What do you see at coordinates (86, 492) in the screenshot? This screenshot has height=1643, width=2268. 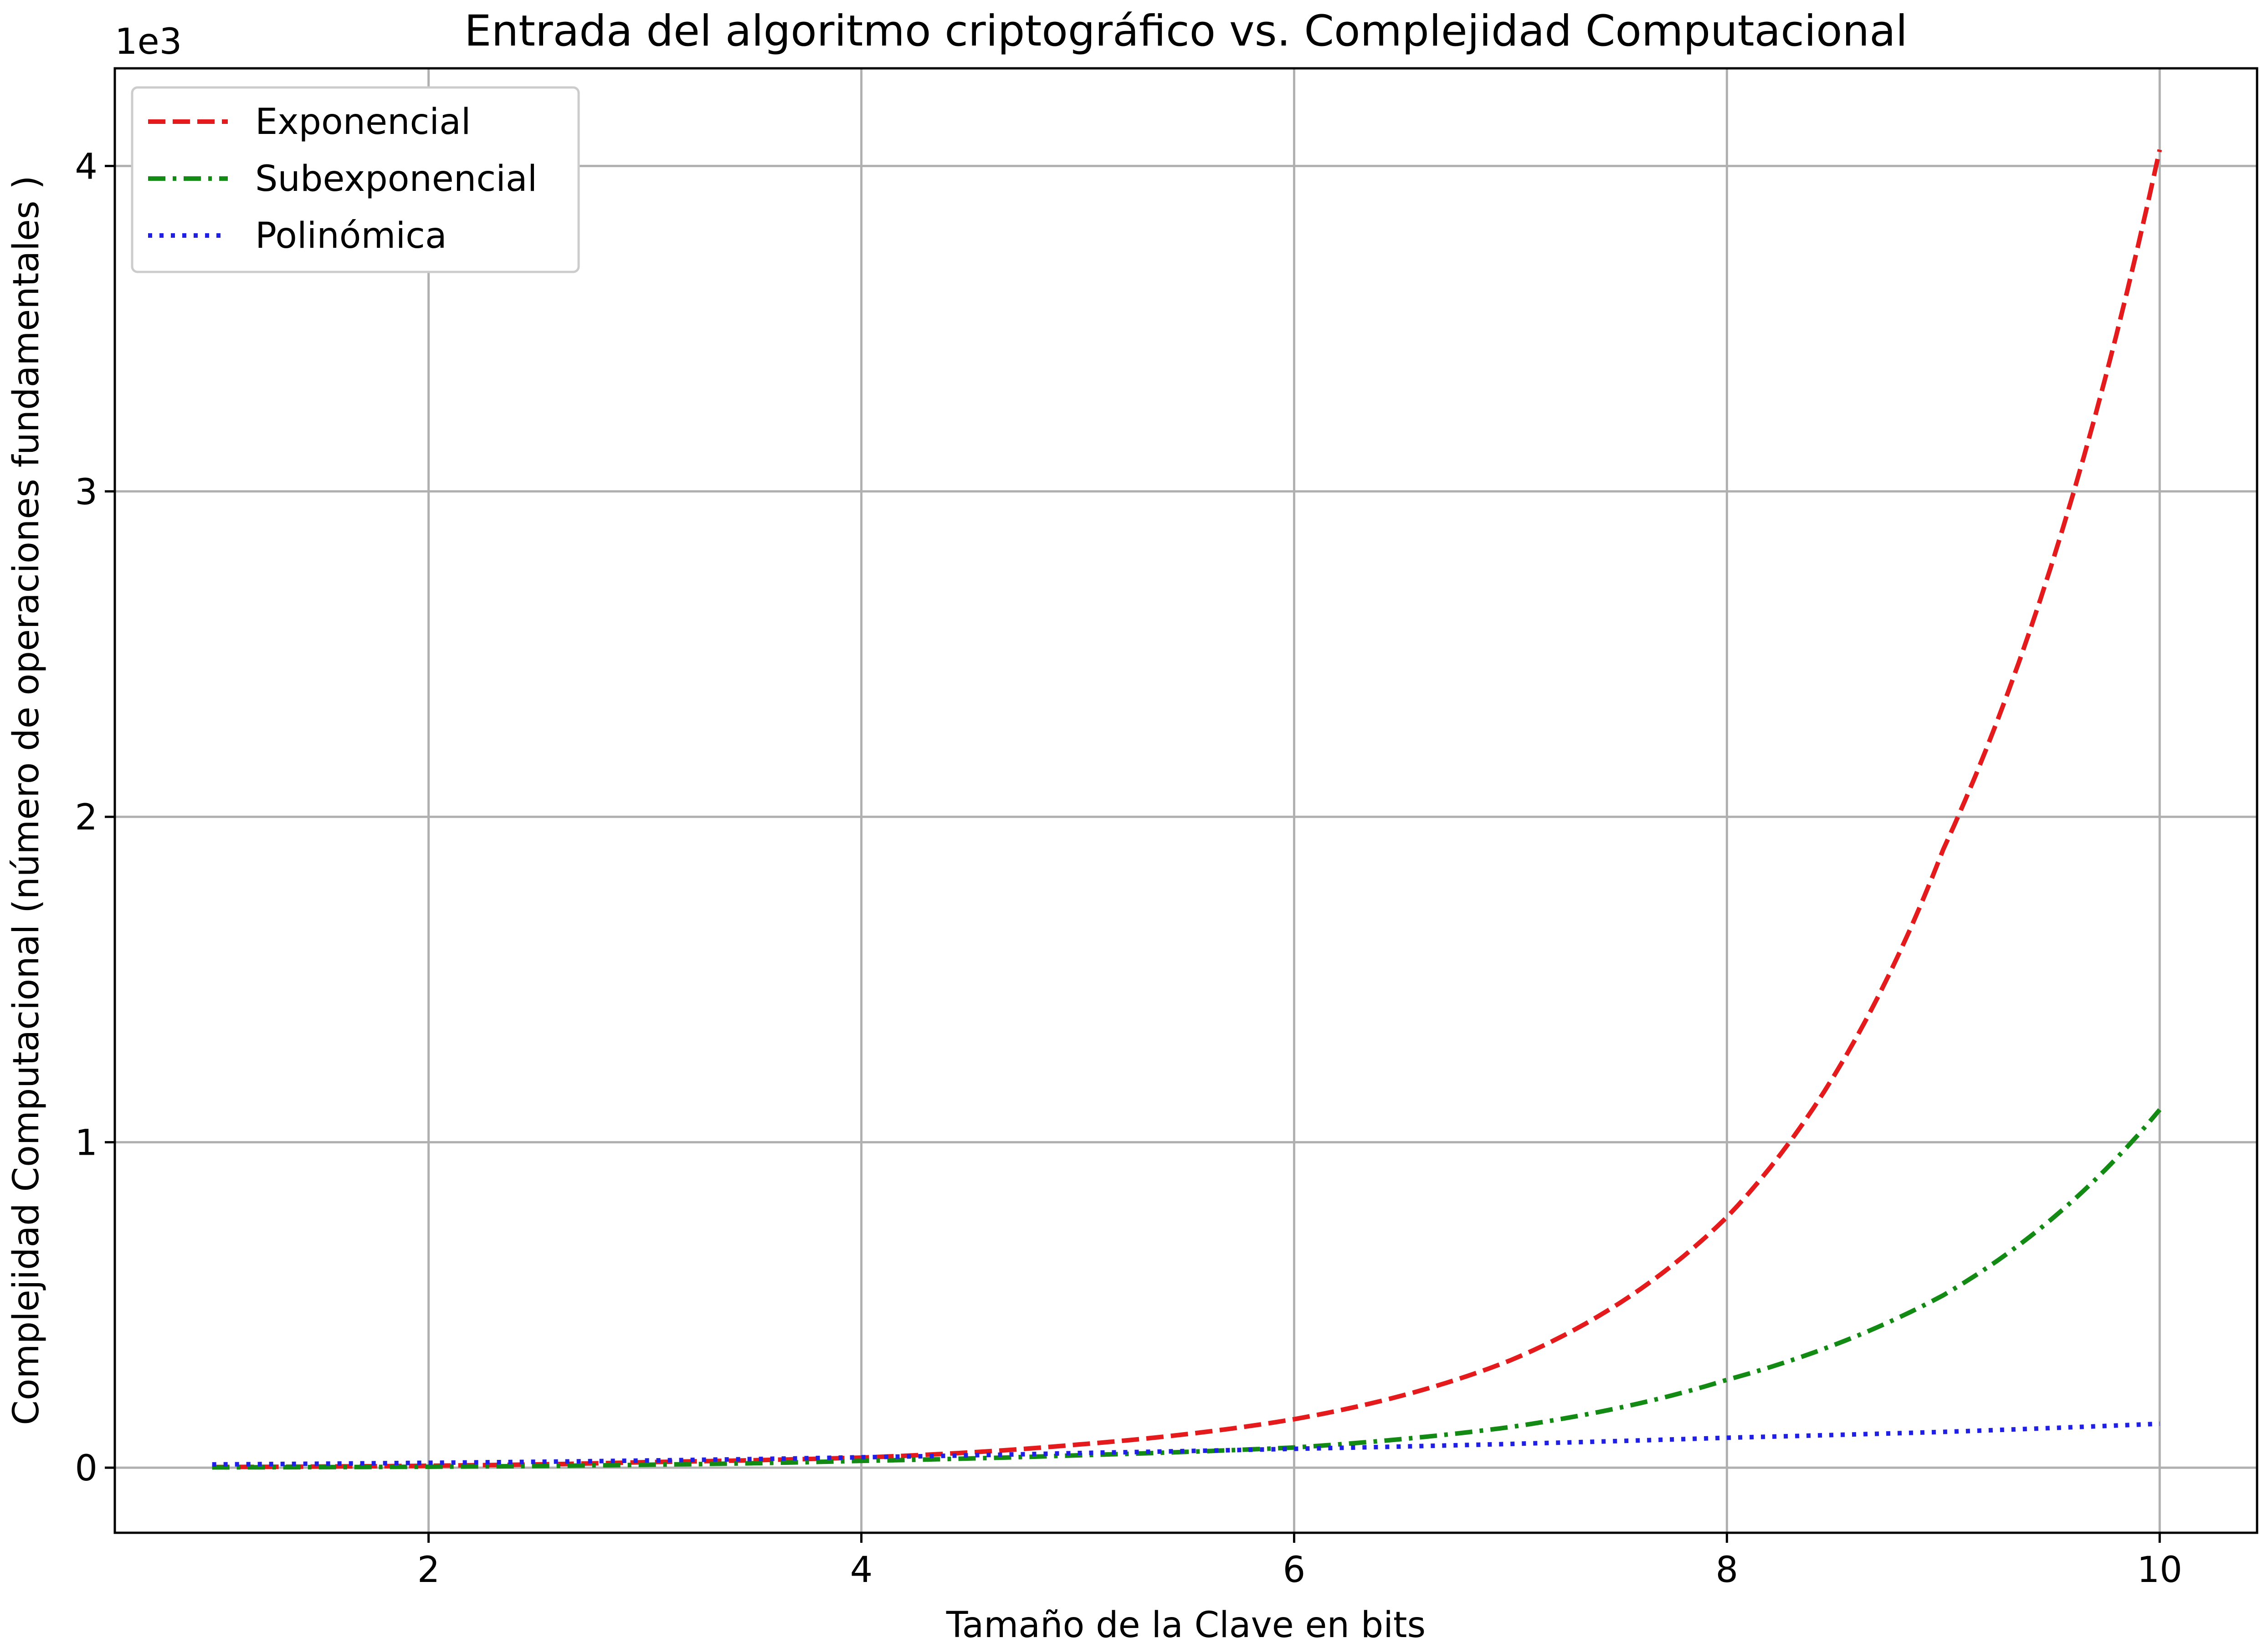 I see `y-tick-label: 3` at bounding box center [86, 492].